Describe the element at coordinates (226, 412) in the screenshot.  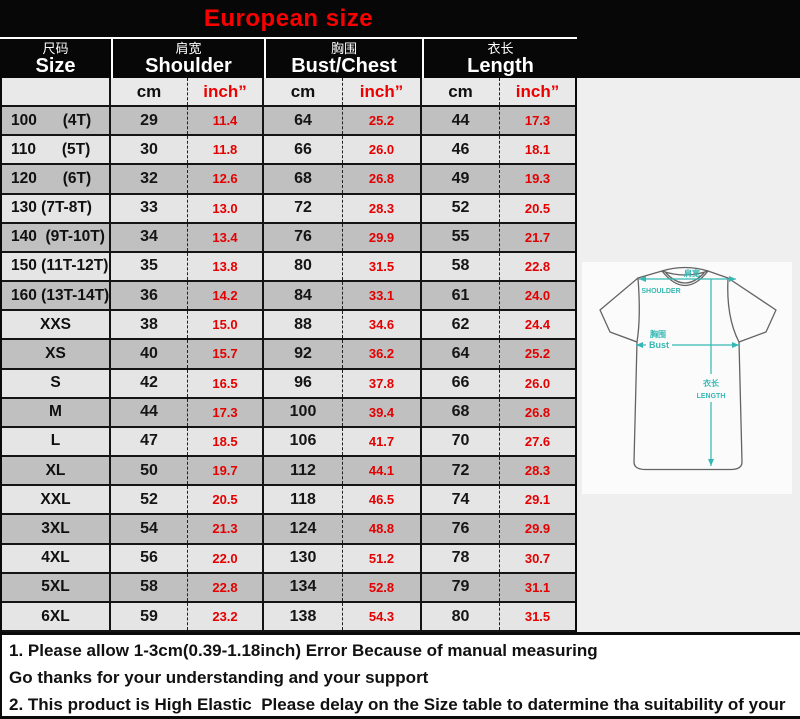
I see `shoulder-inch-cell: 17.3` at that location.